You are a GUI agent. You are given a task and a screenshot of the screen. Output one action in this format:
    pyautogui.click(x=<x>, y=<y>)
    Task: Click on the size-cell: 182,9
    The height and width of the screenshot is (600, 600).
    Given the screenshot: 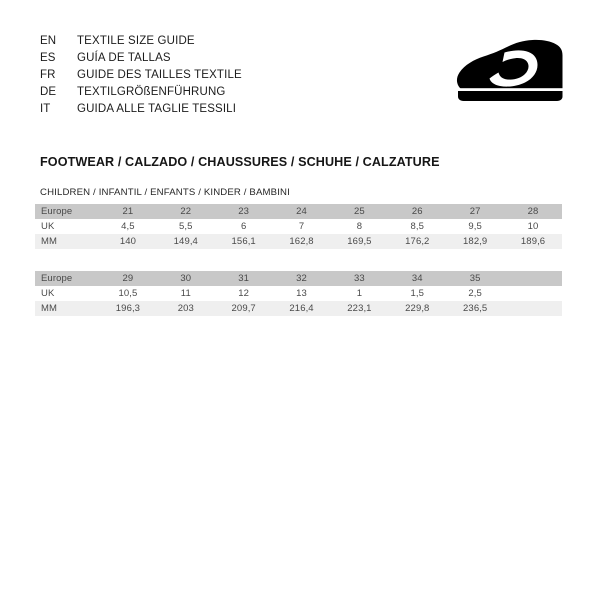 What is the action you would take?
    pyautogui.click(x=475, y=241)
    